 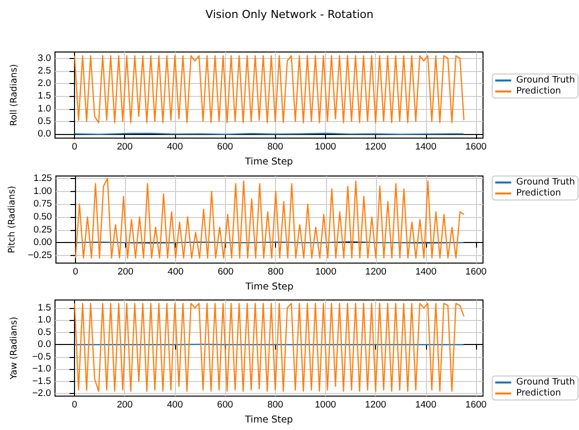 I want to click on y-tick-label: −1.5, so click(x=41, y=381).